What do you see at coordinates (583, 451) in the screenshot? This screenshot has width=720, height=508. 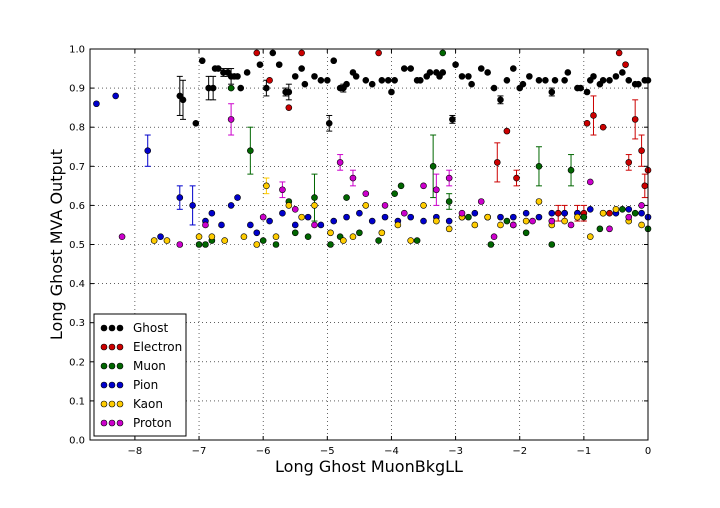 I see `x-tick-label: −1` at bounding box center [583, 451].